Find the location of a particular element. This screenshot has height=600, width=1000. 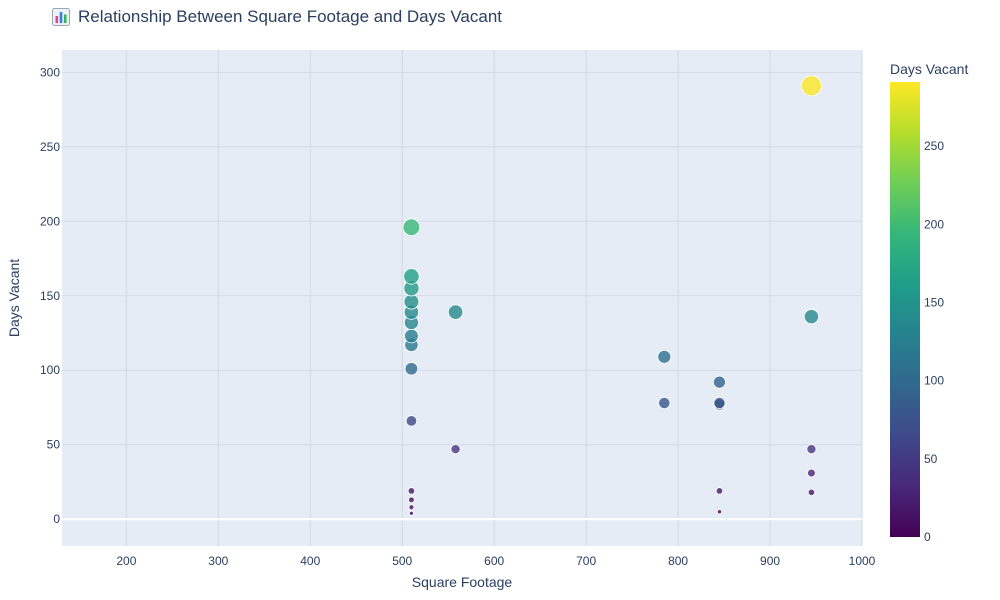

colorbar-scale is located at coordinates (905, 309).